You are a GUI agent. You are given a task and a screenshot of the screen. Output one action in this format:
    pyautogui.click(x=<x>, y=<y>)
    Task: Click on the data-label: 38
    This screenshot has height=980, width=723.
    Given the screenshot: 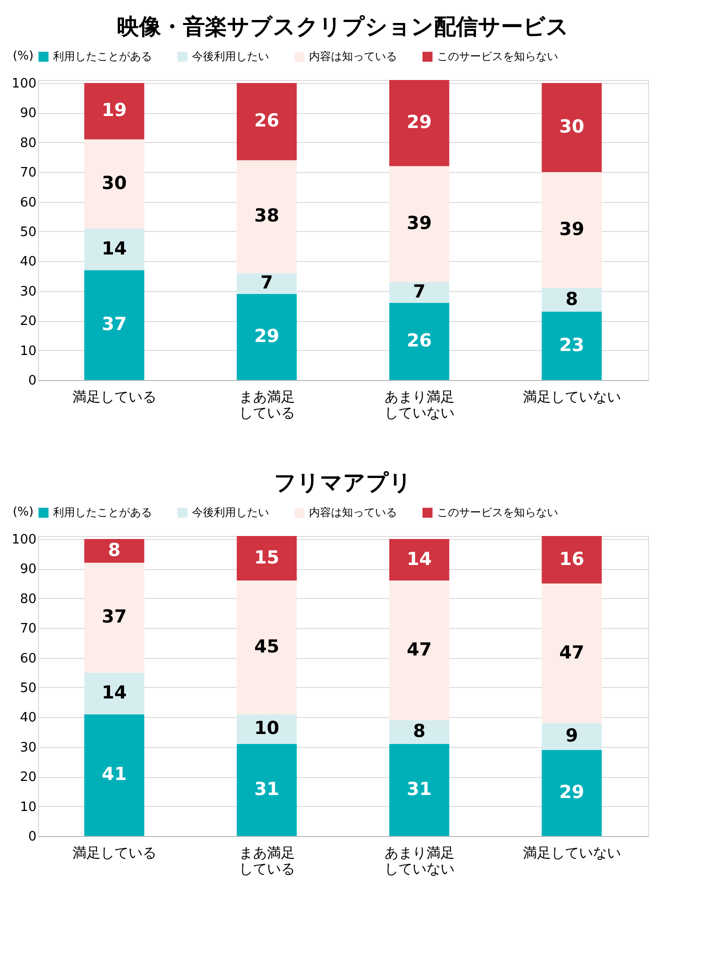 What is the action you would take?
    pyautogui.click(x=267, y=216)
    